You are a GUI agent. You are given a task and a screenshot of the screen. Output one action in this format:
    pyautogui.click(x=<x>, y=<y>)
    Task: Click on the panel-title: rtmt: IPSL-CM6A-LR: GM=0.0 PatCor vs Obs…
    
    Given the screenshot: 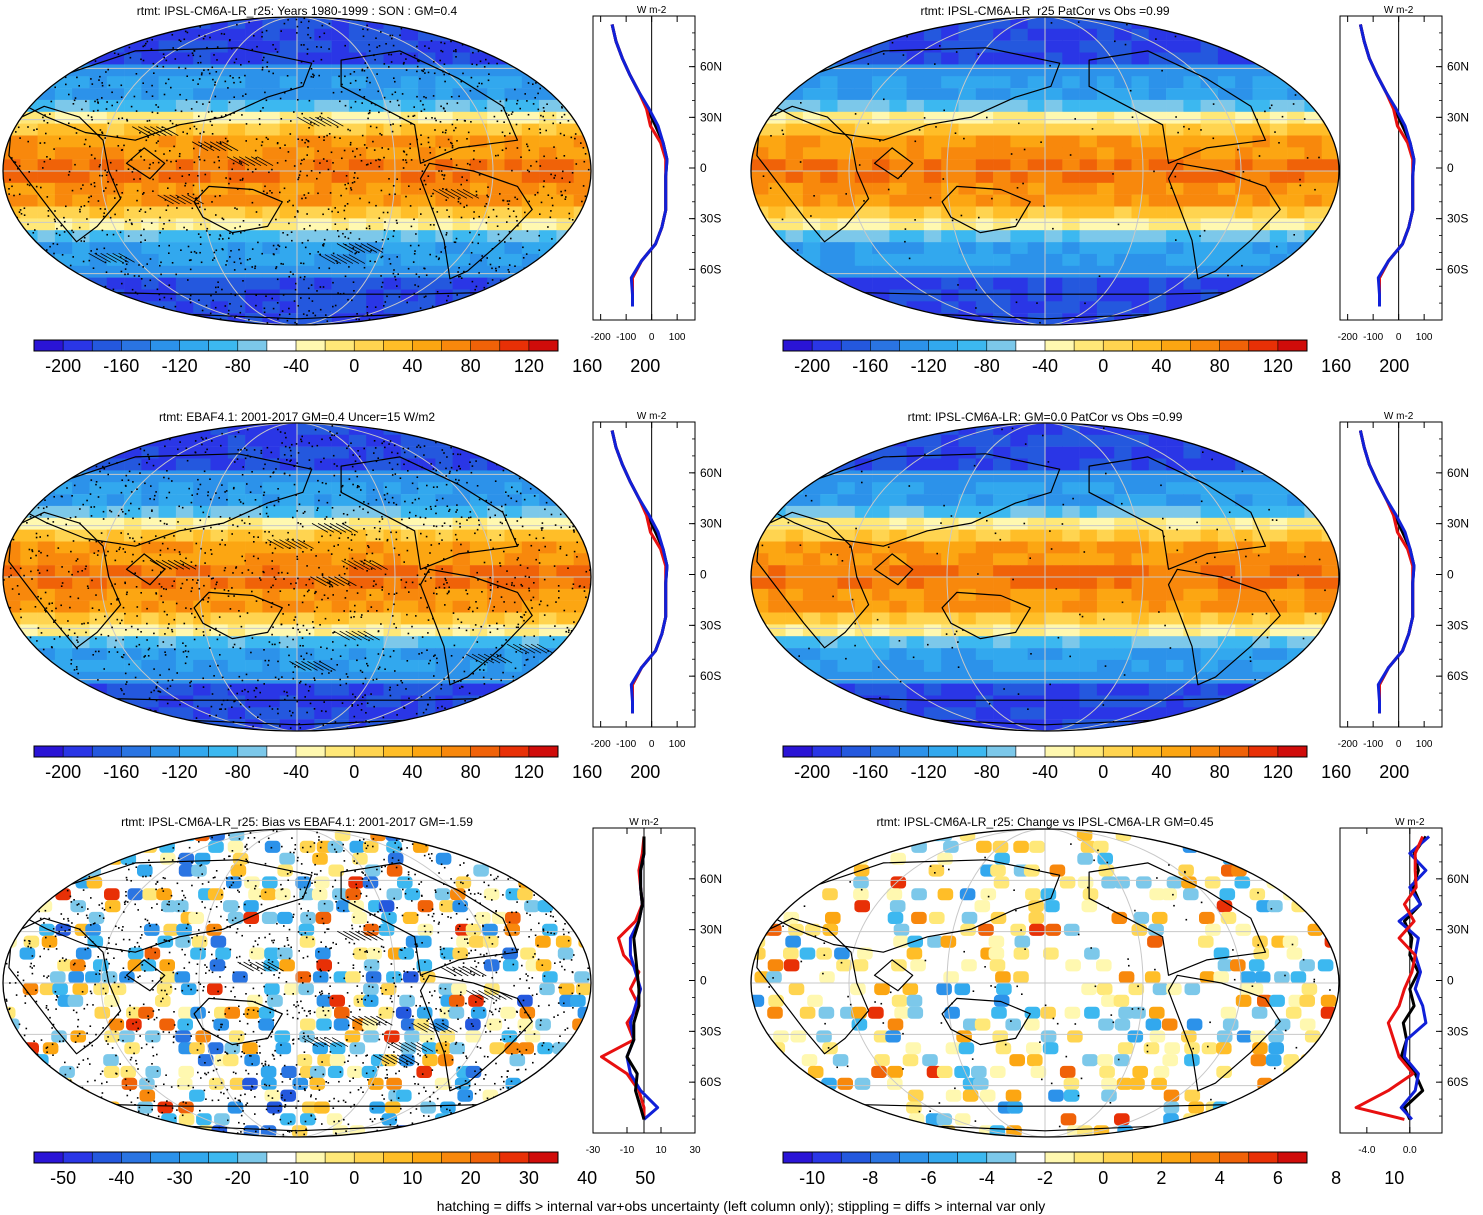 What is the action you would take?
    pyautogui.click(x=1045, y=417)
    